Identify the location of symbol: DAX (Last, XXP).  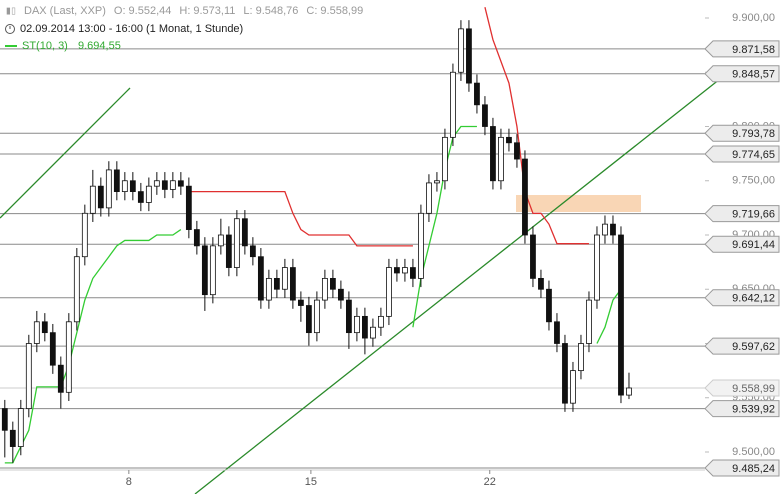
(65, 11).